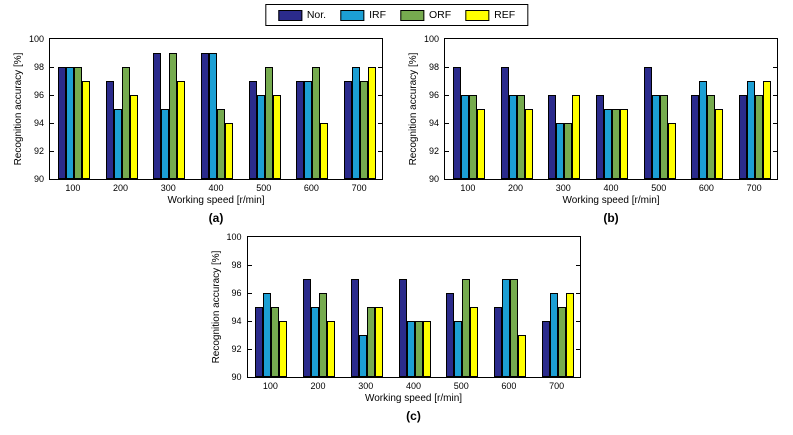 The width and height of the screenshot is (793, 435). I want to click on plot-area, so click(216, 109).